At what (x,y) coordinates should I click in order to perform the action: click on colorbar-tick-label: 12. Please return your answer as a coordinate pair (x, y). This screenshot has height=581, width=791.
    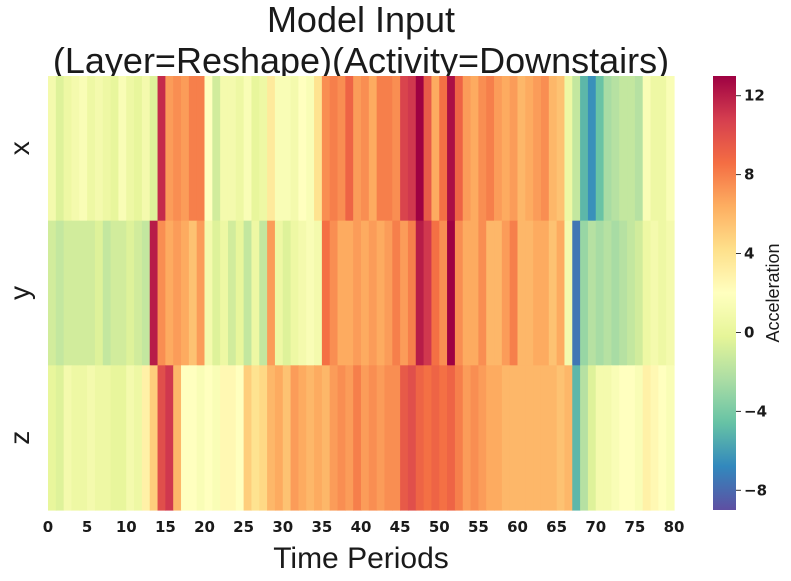
    Looking at the image, I should click on (754, 96).